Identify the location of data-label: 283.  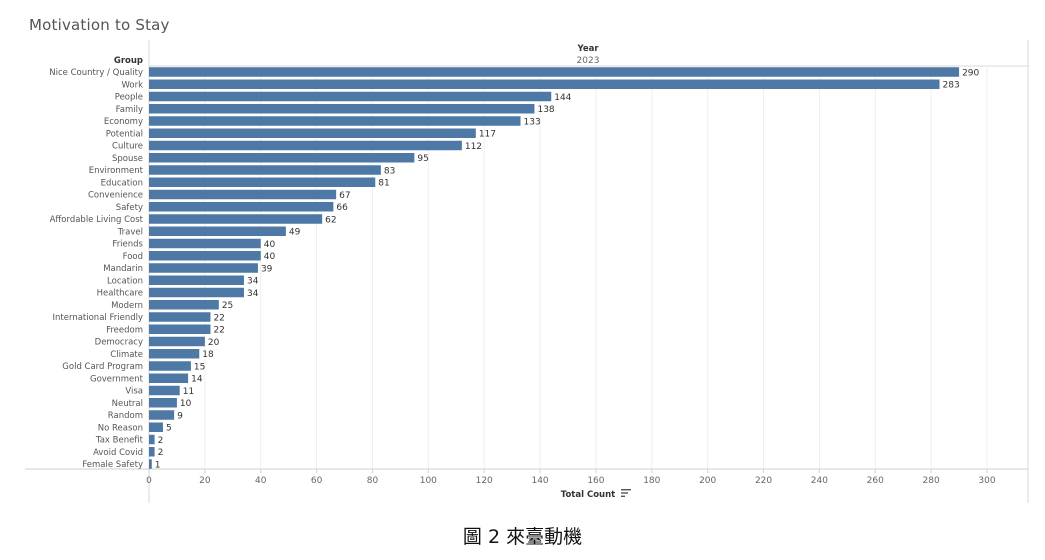
(951, 86).